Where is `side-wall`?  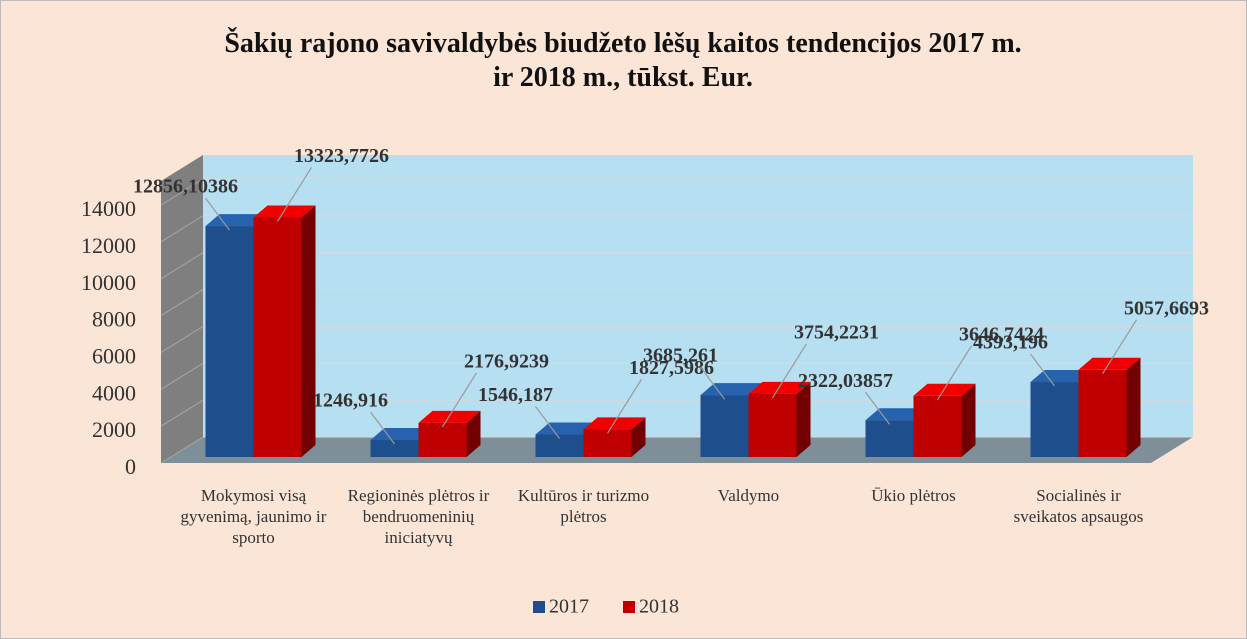 side-wall is located at coordinates (182, 309).